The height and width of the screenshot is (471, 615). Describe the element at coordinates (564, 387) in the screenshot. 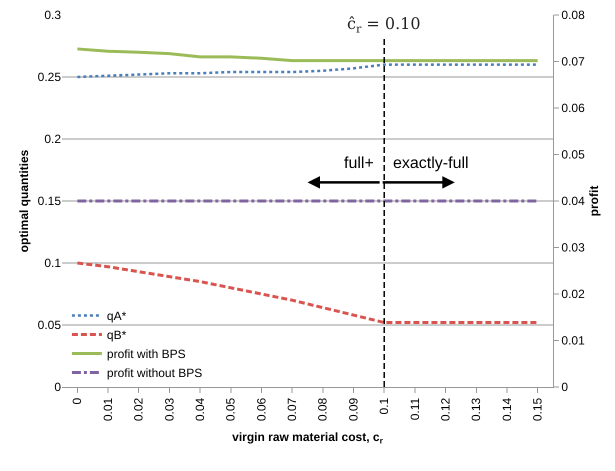

I see `y2-tick-label: 0` at that location.